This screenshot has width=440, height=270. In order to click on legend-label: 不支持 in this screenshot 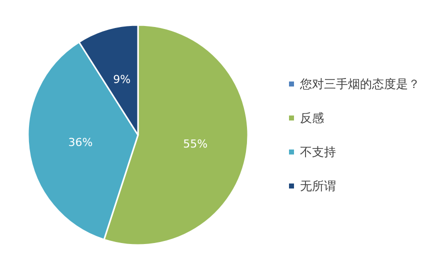, I will do `click(318, 152)`.